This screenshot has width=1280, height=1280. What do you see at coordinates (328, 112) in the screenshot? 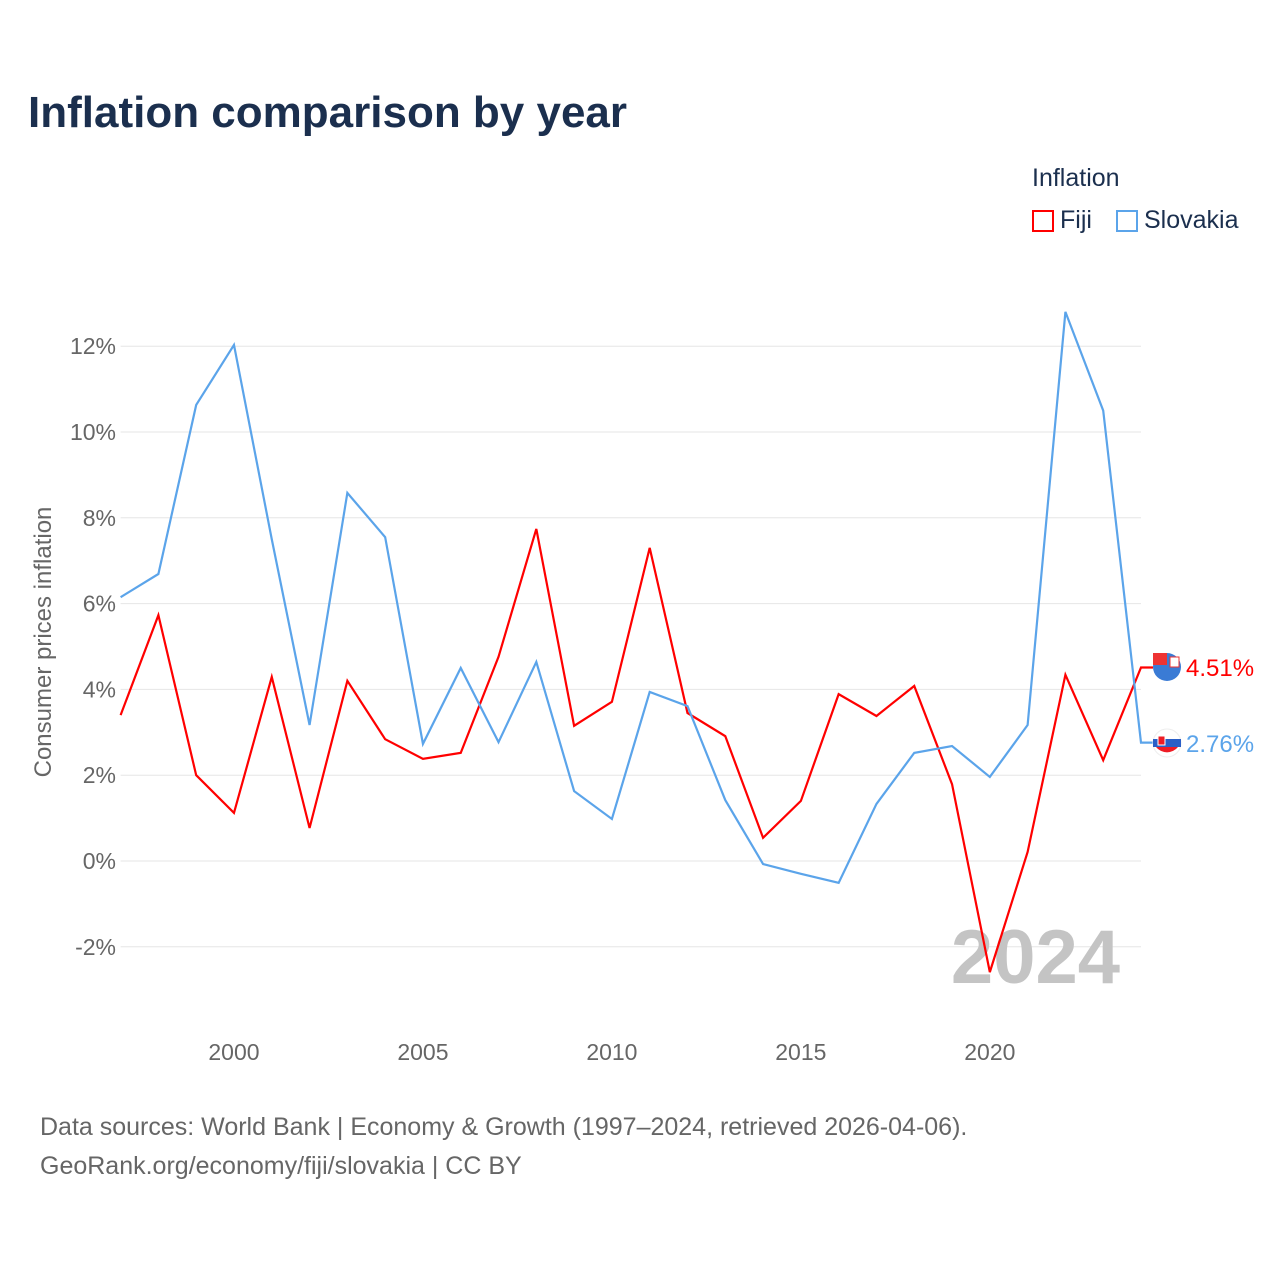
I see `page-title: Inflation comparison by year` at bounding box center [328, 112].